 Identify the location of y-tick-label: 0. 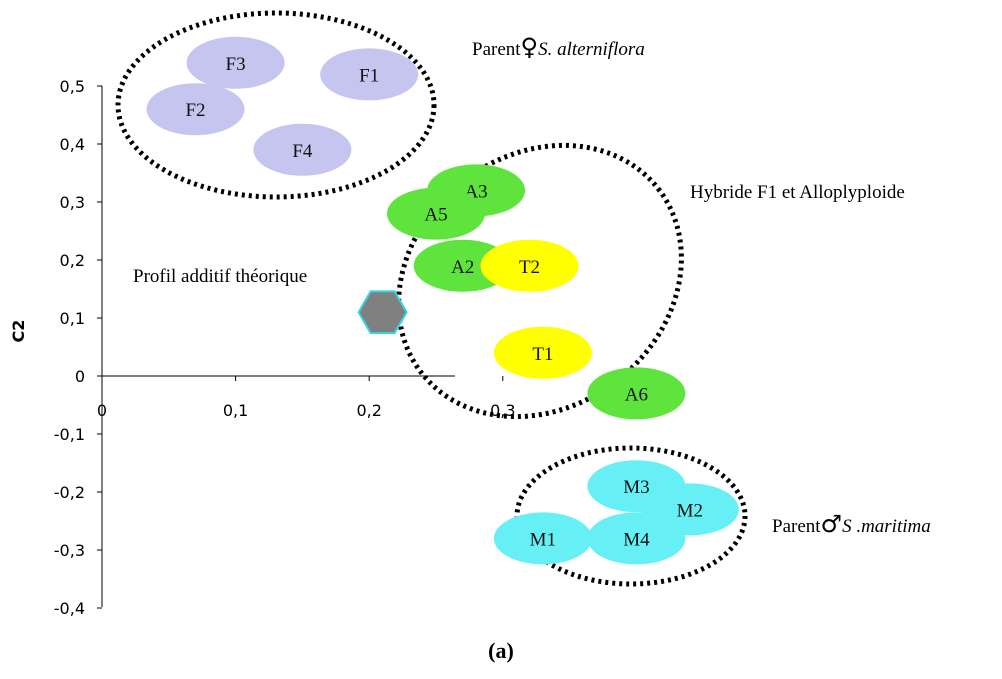
(80, 376).